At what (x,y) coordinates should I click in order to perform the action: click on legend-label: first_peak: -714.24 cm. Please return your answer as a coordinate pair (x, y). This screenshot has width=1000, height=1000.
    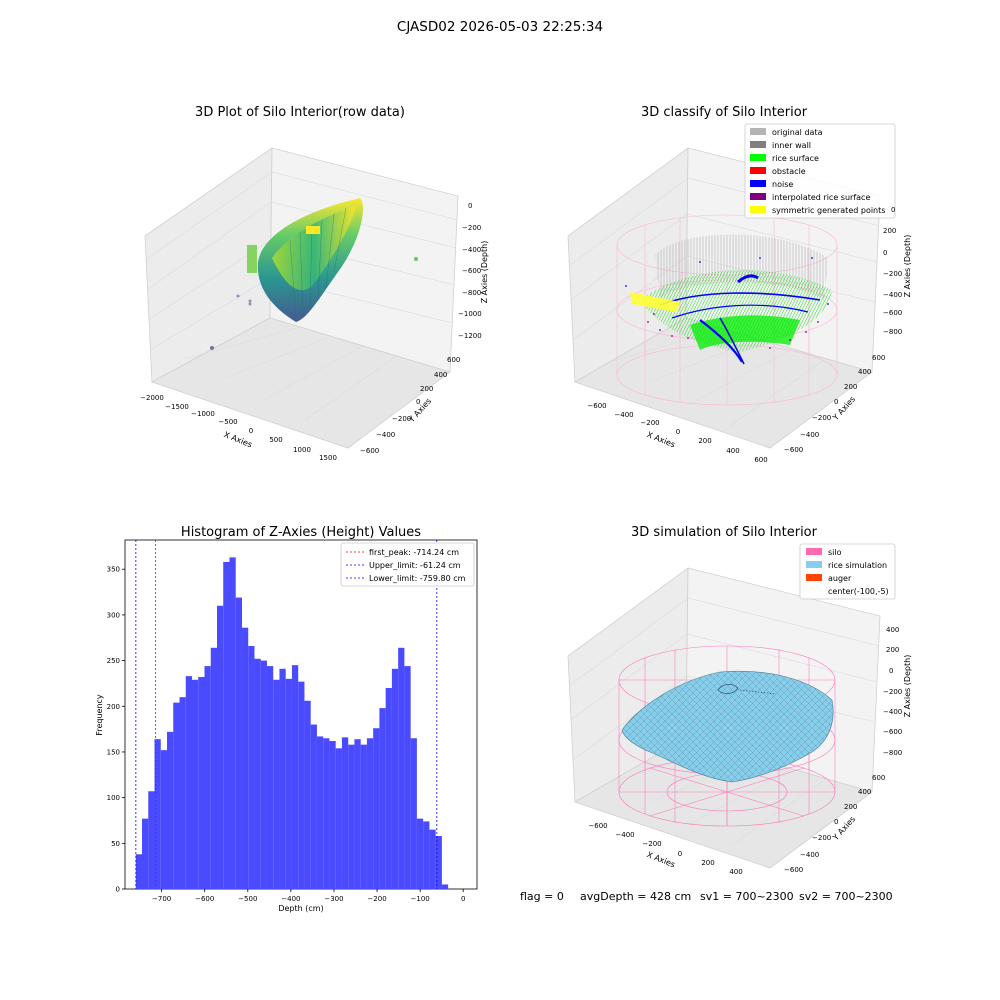
    Looking at the image, I should click on (414, 552).